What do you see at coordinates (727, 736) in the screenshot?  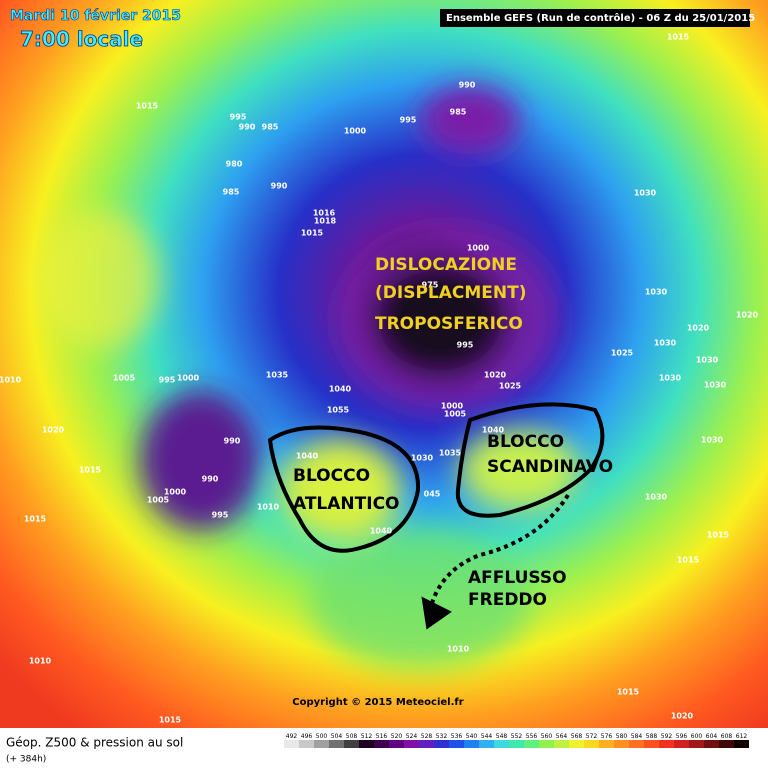 I see `legend-label: 608` at bounding box center [727, 736].